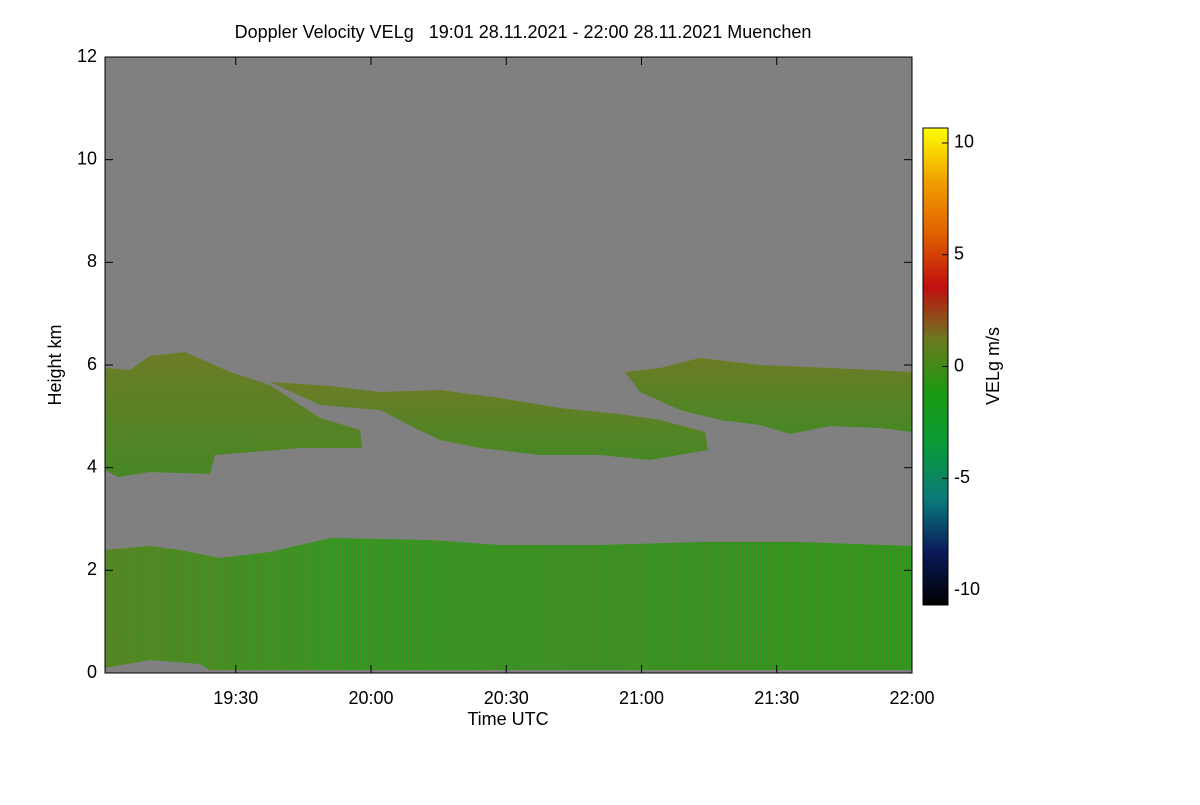 This screenshot has width=1200, height=805. What do you see at coordinates (776, 698) in the screenshot?
I see `x-tick-label: 21:30` at bounding box center [776, 698].